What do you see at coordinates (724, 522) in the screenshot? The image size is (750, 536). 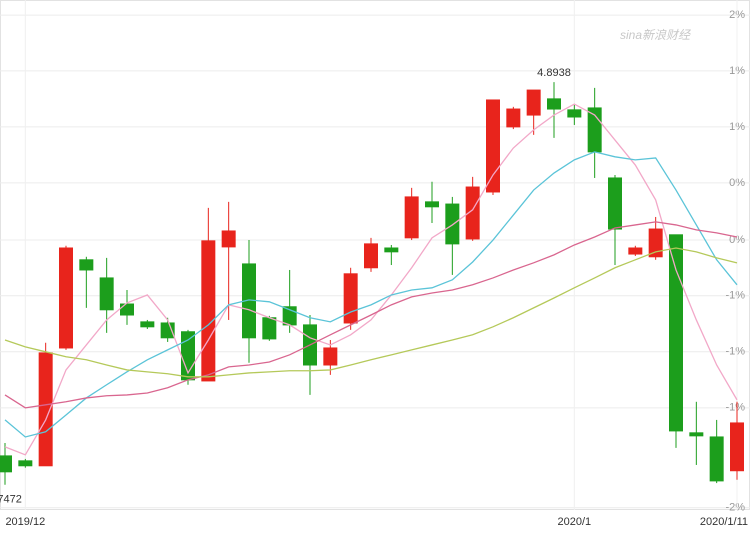 I see `x-tick-label: 2020/1/11` at bounding box center [724, 522].